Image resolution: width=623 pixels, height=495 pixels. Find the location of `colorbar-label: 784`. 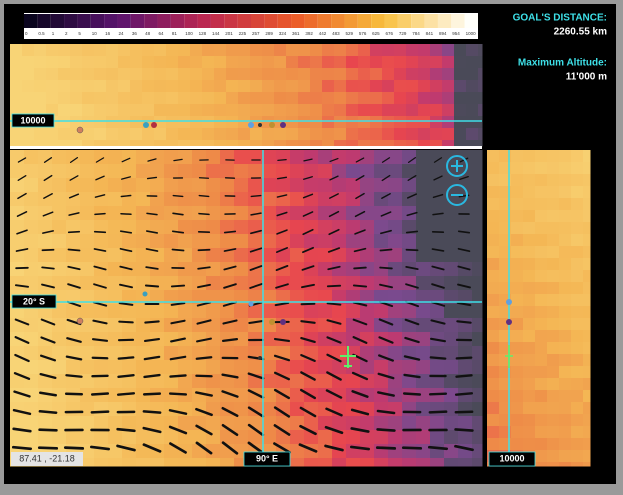

colorbar-label: 784 is located at coordinates (416, 33).